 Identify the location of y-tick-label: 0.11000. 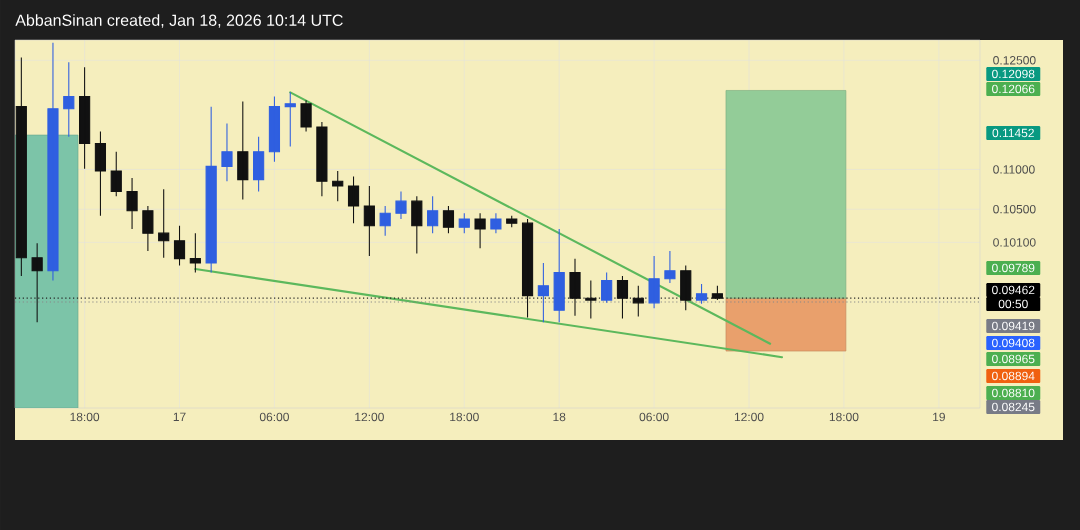
(1014, 169).